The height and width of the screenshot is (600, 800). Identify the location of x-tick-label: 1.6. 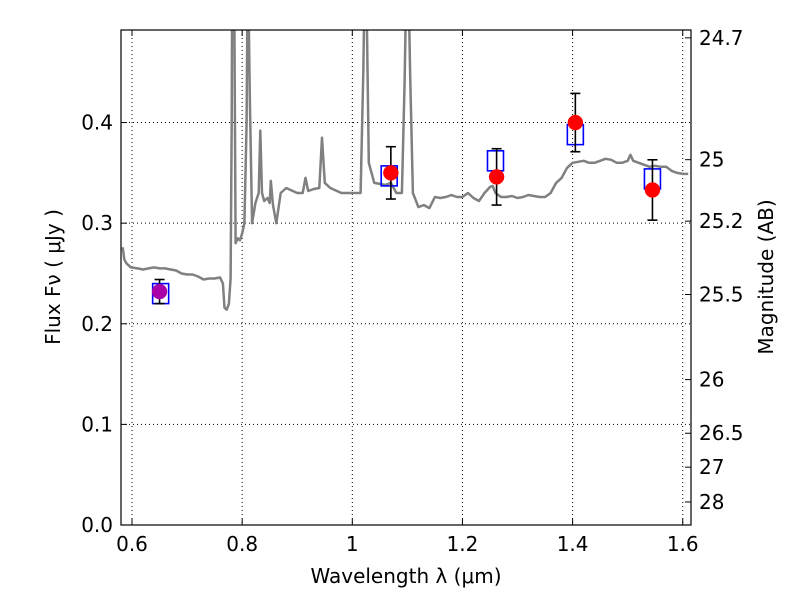
(683, 544).